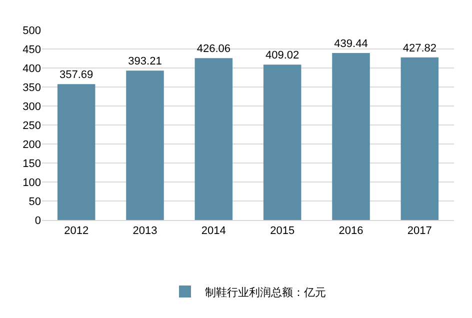 This screenshot has height=318, width=472. What do you see at coordinates (34, 202) in the screenshot?
I see `y-tick-label: 50` at bounding box center [34, 202].